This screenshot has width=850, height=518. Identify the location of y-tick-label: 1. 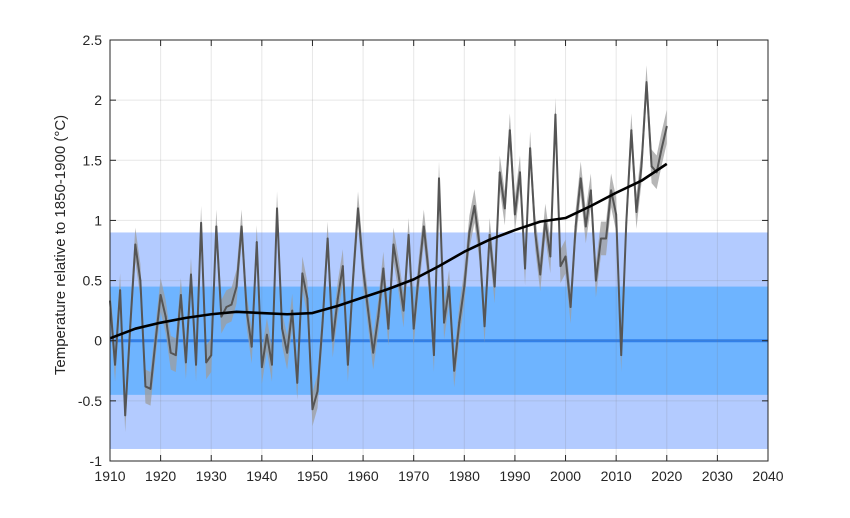
(98, 220).